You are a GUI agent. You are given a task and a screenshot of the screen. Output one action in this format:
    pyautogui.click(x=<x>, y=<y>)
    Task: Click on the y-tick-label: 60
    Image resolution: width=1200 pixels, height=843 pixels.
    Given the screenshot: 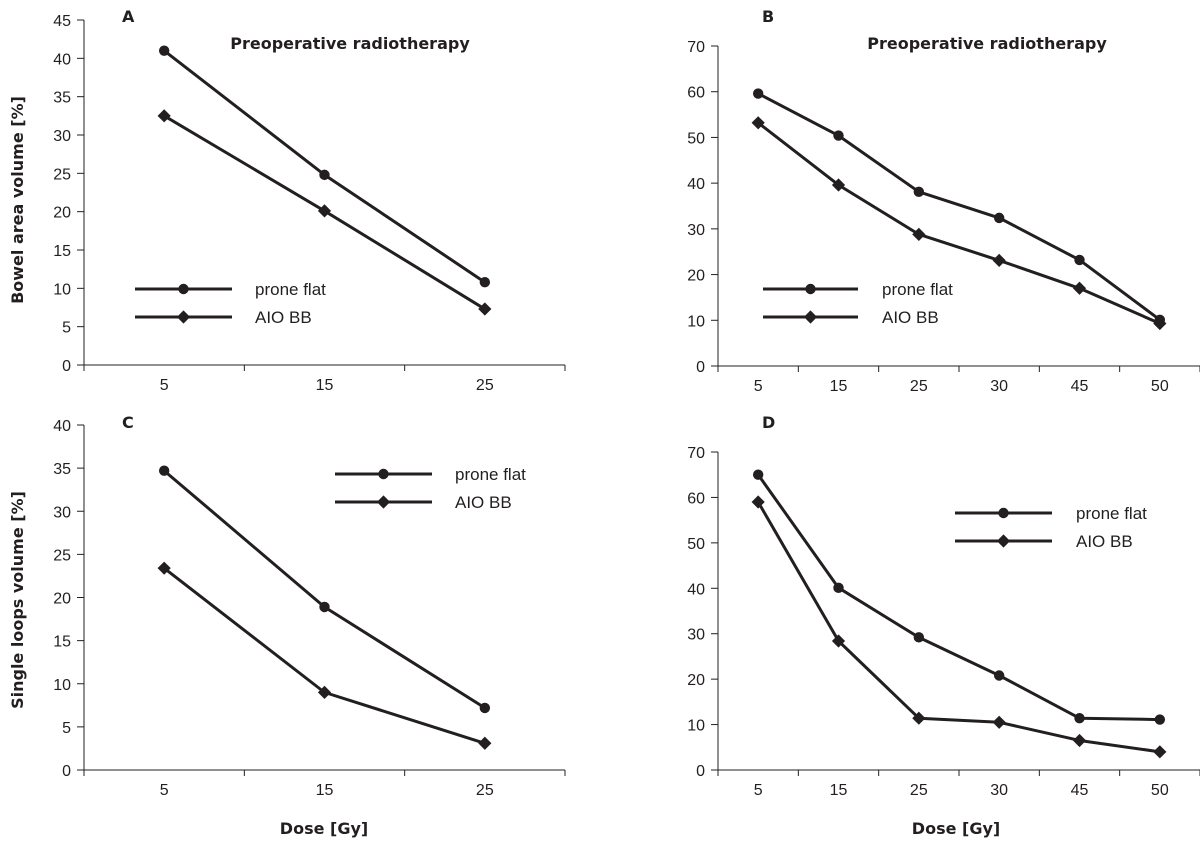 What is the action you would take?
    pyautogui.click(x=696, y=498)
    